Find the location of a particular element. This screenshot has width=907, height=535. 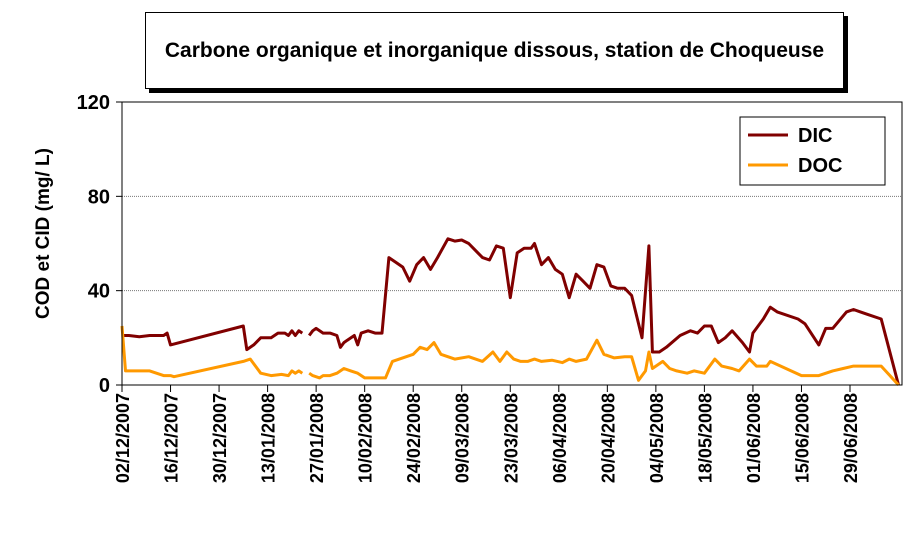

x-tick-label: 09/03/2008 is located at coordinates (463, 438).